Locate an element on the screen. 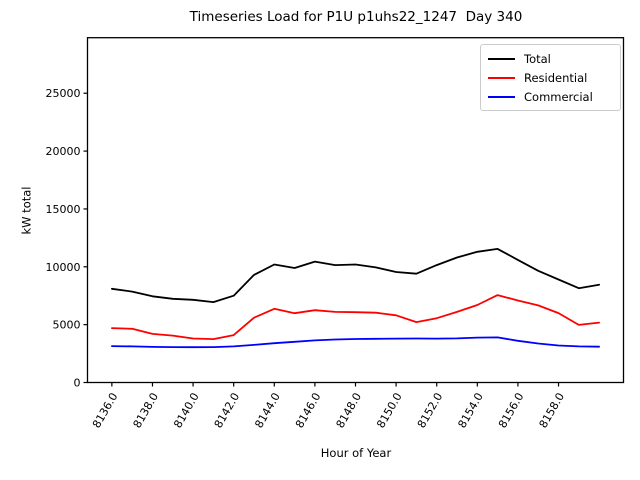 Image resolution: width=640 pixels, height=480 pixels. x-axis-label: Hour of Year is located at coordinates (356, 453).